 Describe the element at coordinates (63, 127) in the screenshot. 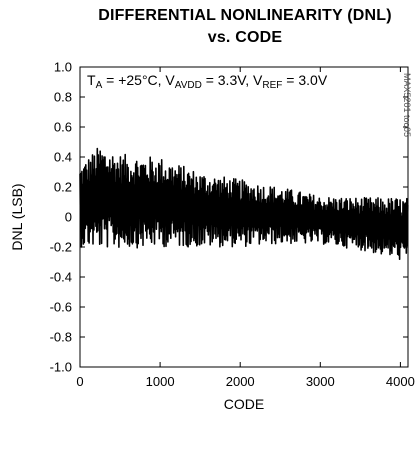

I see `y-tick-label: 0.6` at that location.